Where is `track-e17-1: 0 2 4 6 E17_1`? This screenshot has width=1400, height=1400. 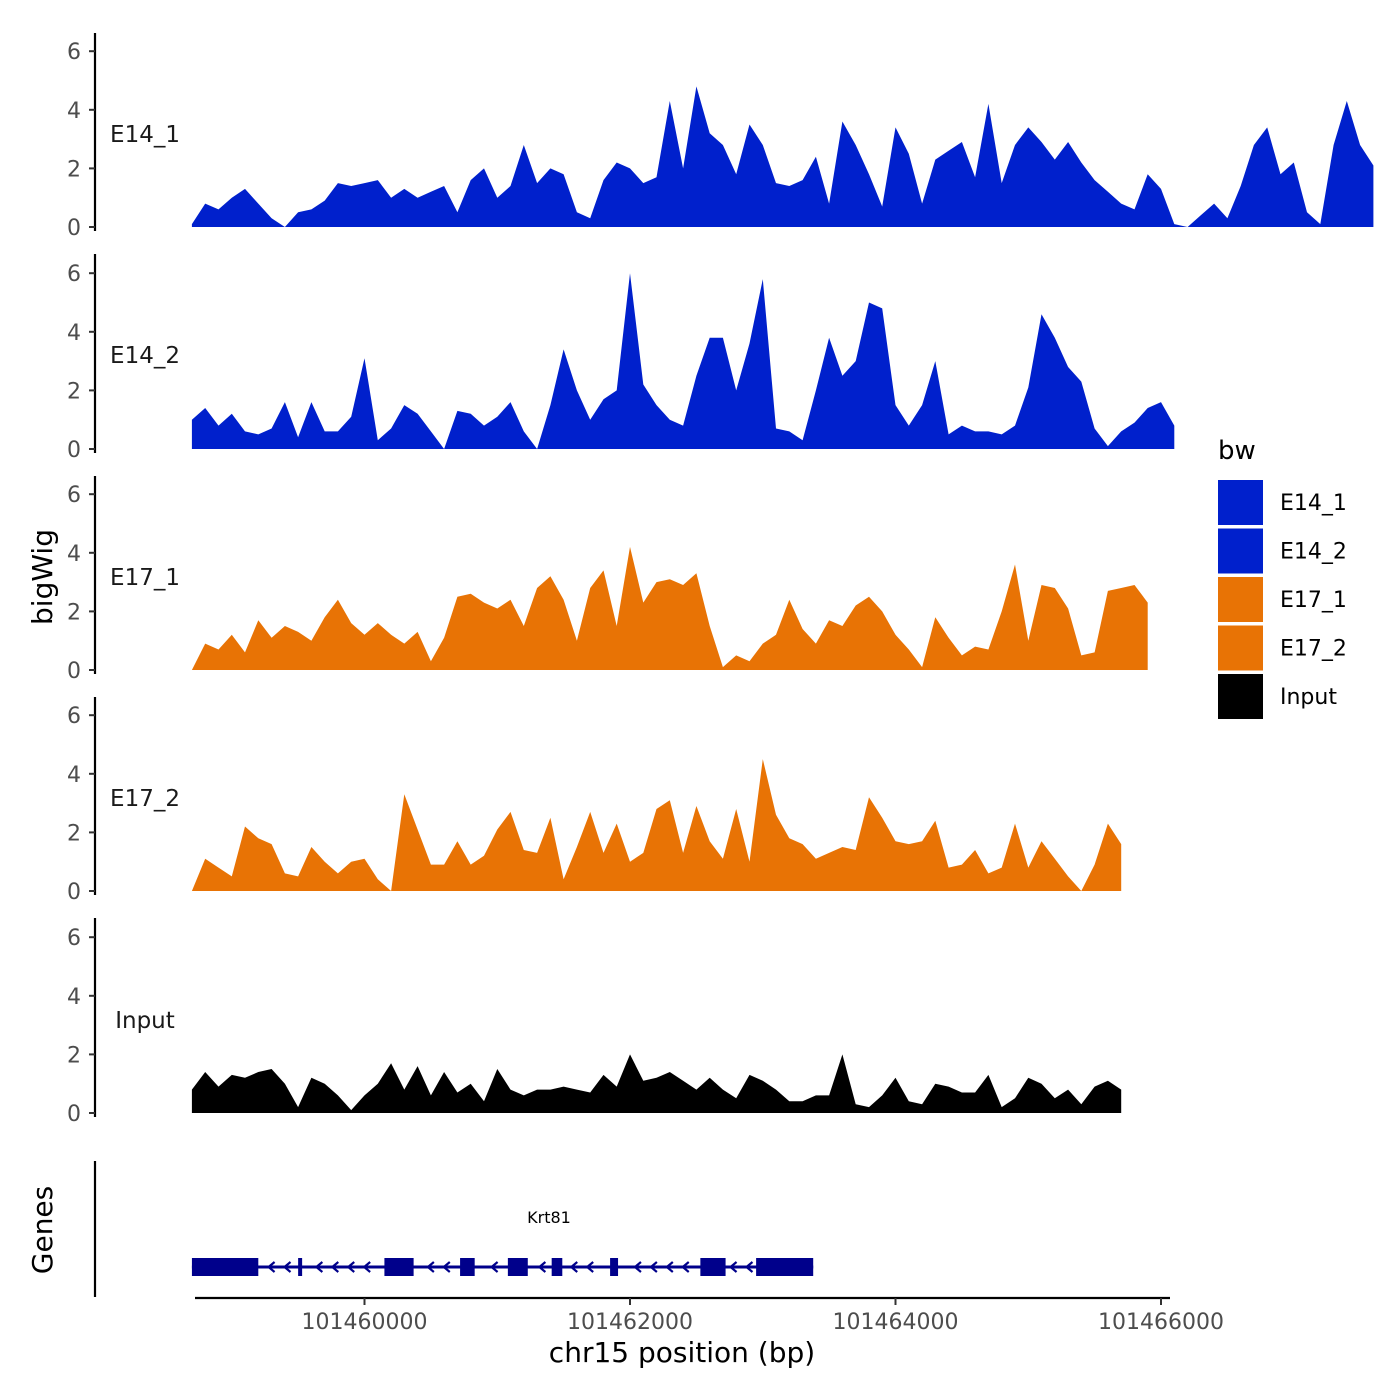 track-e17-1: 0 2 4 6 E17_1 is located at coordinates (607, 580).